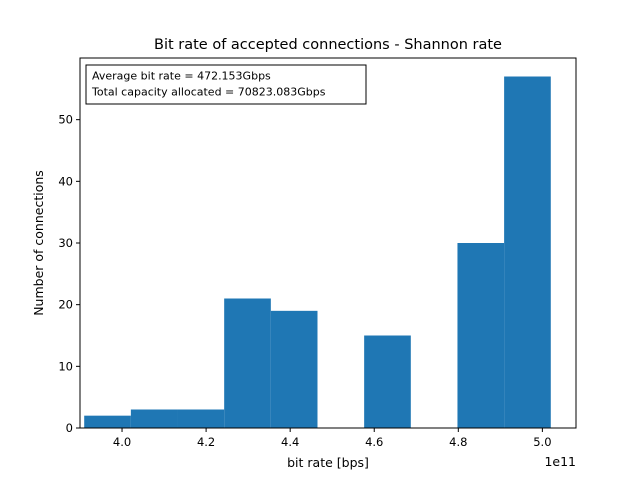 The image size is (640, 480). I want to click on y-tick-label: 40, so click(65, 181).